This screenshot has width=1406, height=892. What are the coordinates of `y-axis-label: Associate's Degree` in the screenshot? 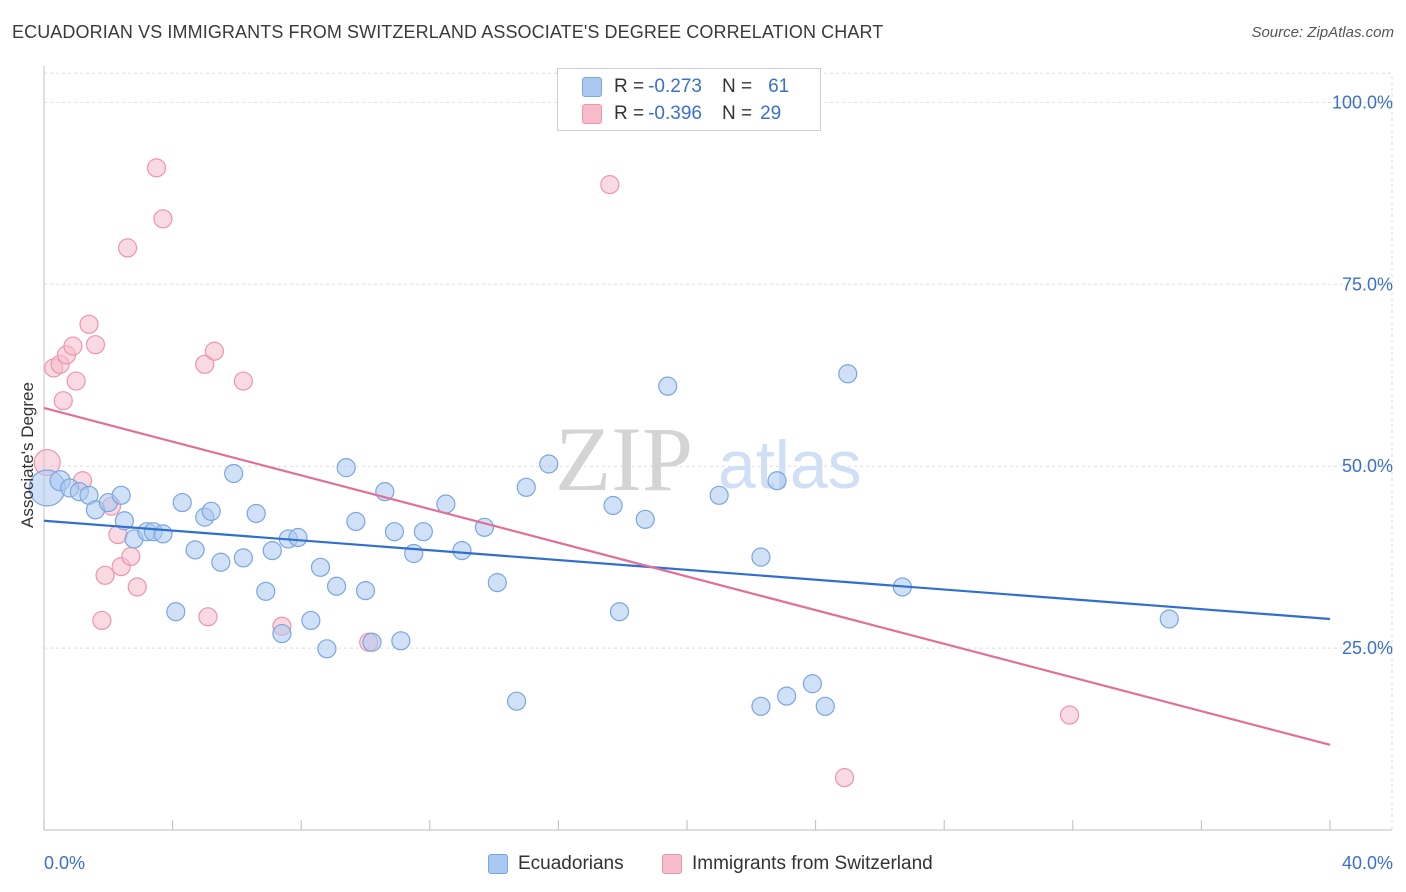 It's located at (27, 455).